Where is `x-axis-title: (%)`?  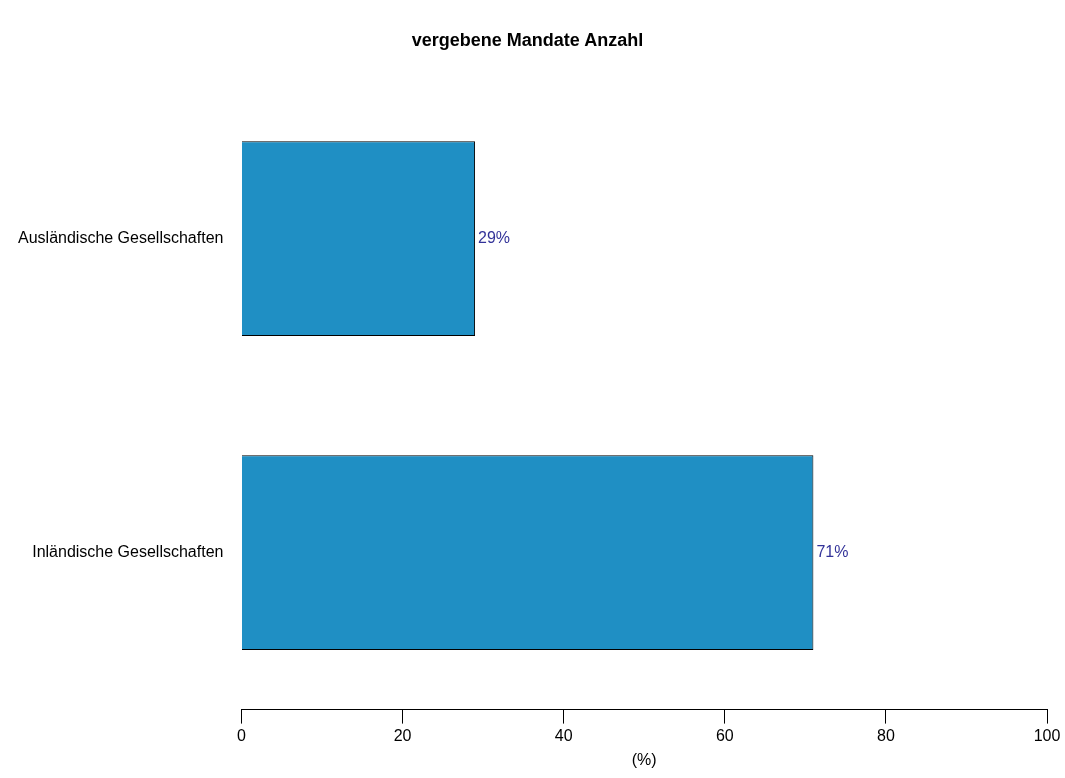 x-axis-title: (%) is located at coordinates (644, 759).